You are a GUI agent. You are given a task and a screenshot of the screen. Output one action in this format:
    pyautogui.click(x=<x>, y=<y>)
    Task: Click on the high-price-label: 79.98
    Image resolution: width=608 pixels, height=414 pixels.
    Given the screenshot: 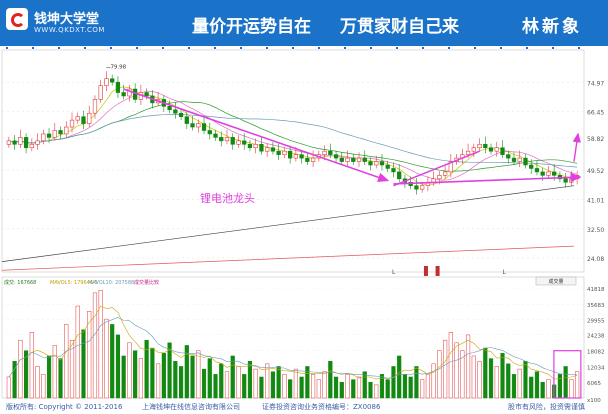 What is the action you would take?
    pyautogui.click(x=118, y=68)
    